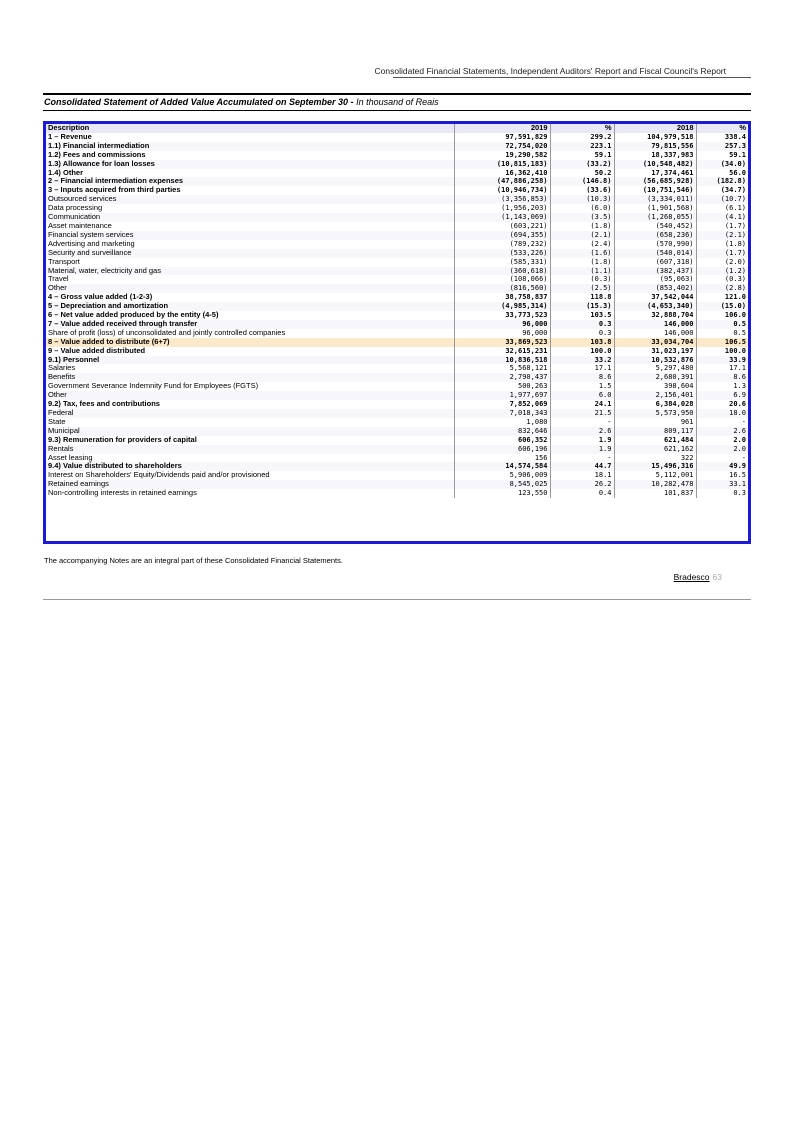 This screenshot has height=1123, width=794. I want to click on pct-2018: 6.9, so click(721, 396).